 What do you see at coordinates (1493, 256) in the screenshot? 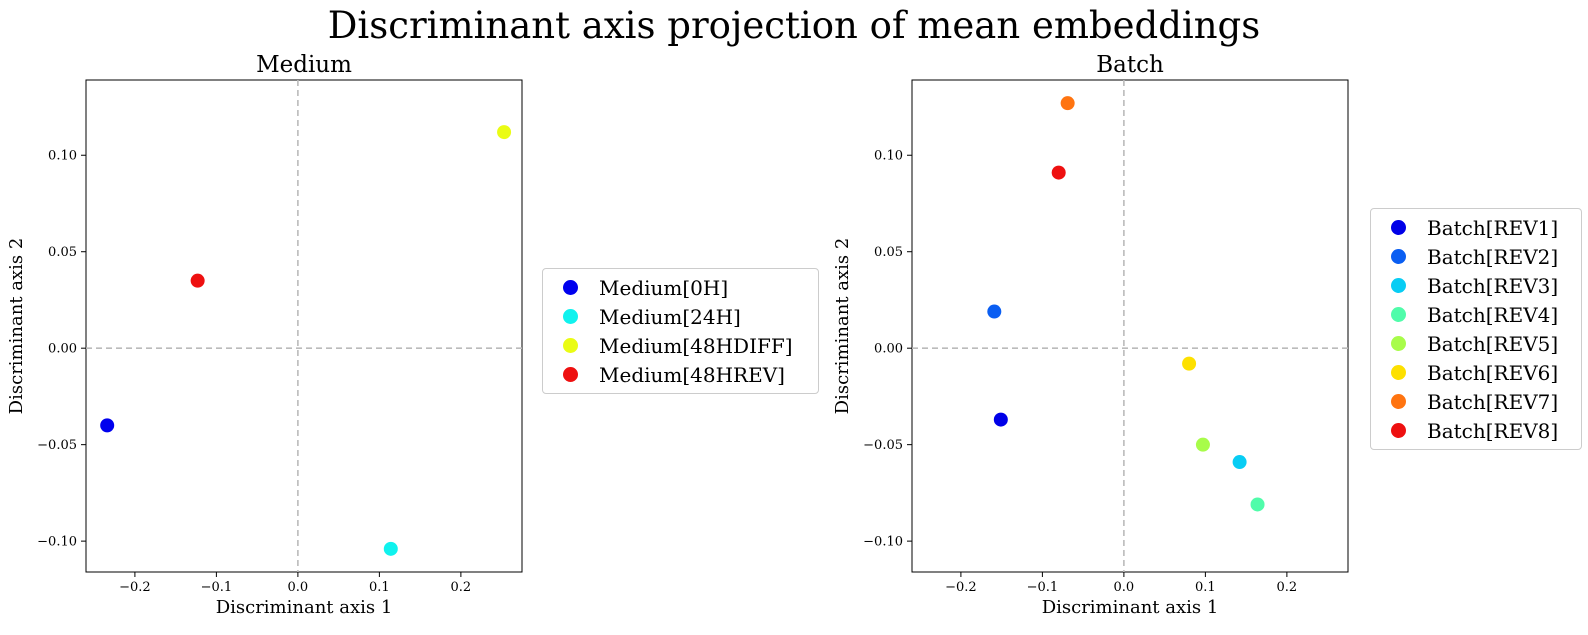
I see `legend-label: Batch[REV2]` at bounding box center [1493, 256].